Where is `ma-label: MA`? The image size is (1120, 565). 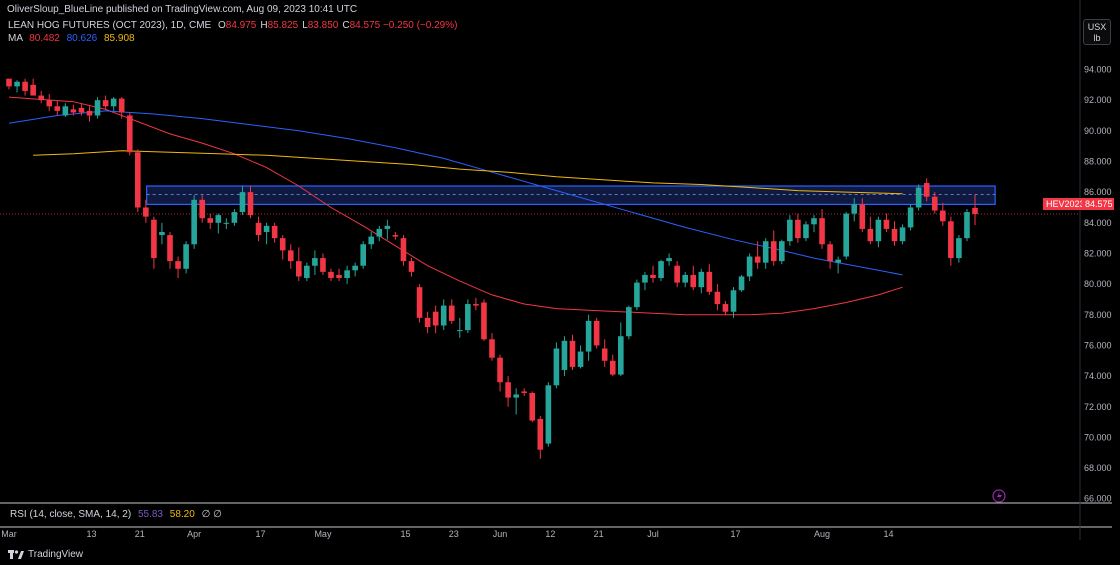
ma-label: MA is located at coordinates (15, 38).